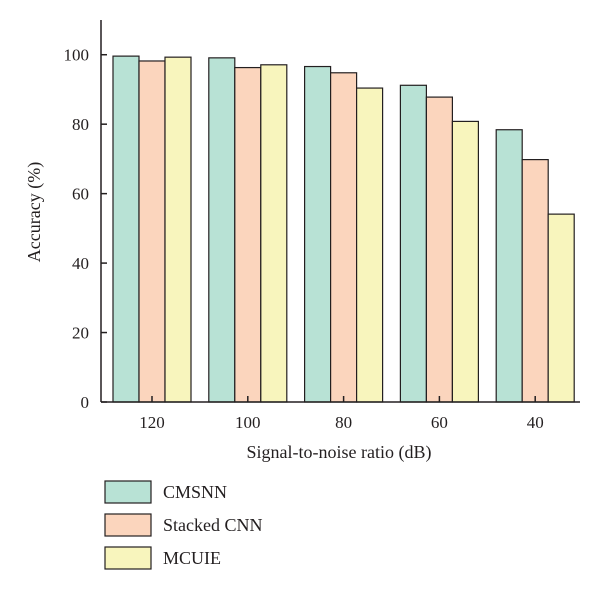 Image resolution: width=600 pixels, height=595 pixels. Describe the element at coordinates (80, 124) in the screenshot. I see `y-tick-label: 80` at that location.